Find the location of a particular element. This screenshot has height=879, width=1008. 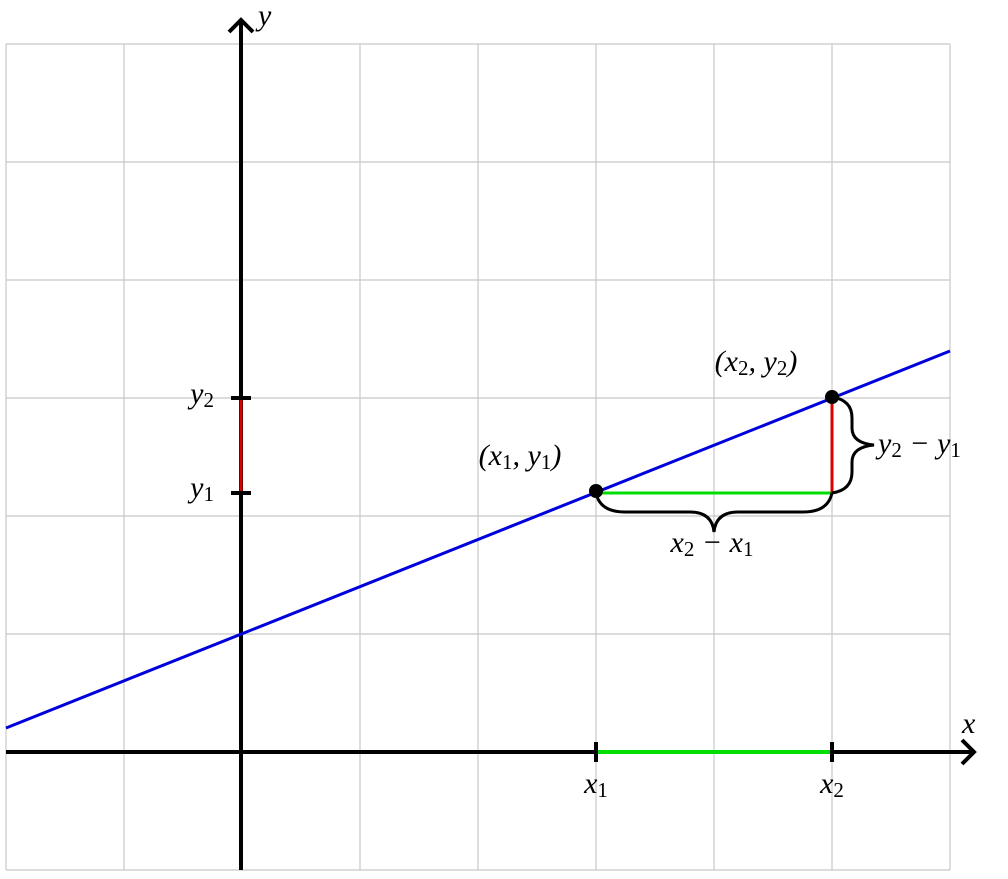

tick-label: x2 is located at coordinates (831, 784).